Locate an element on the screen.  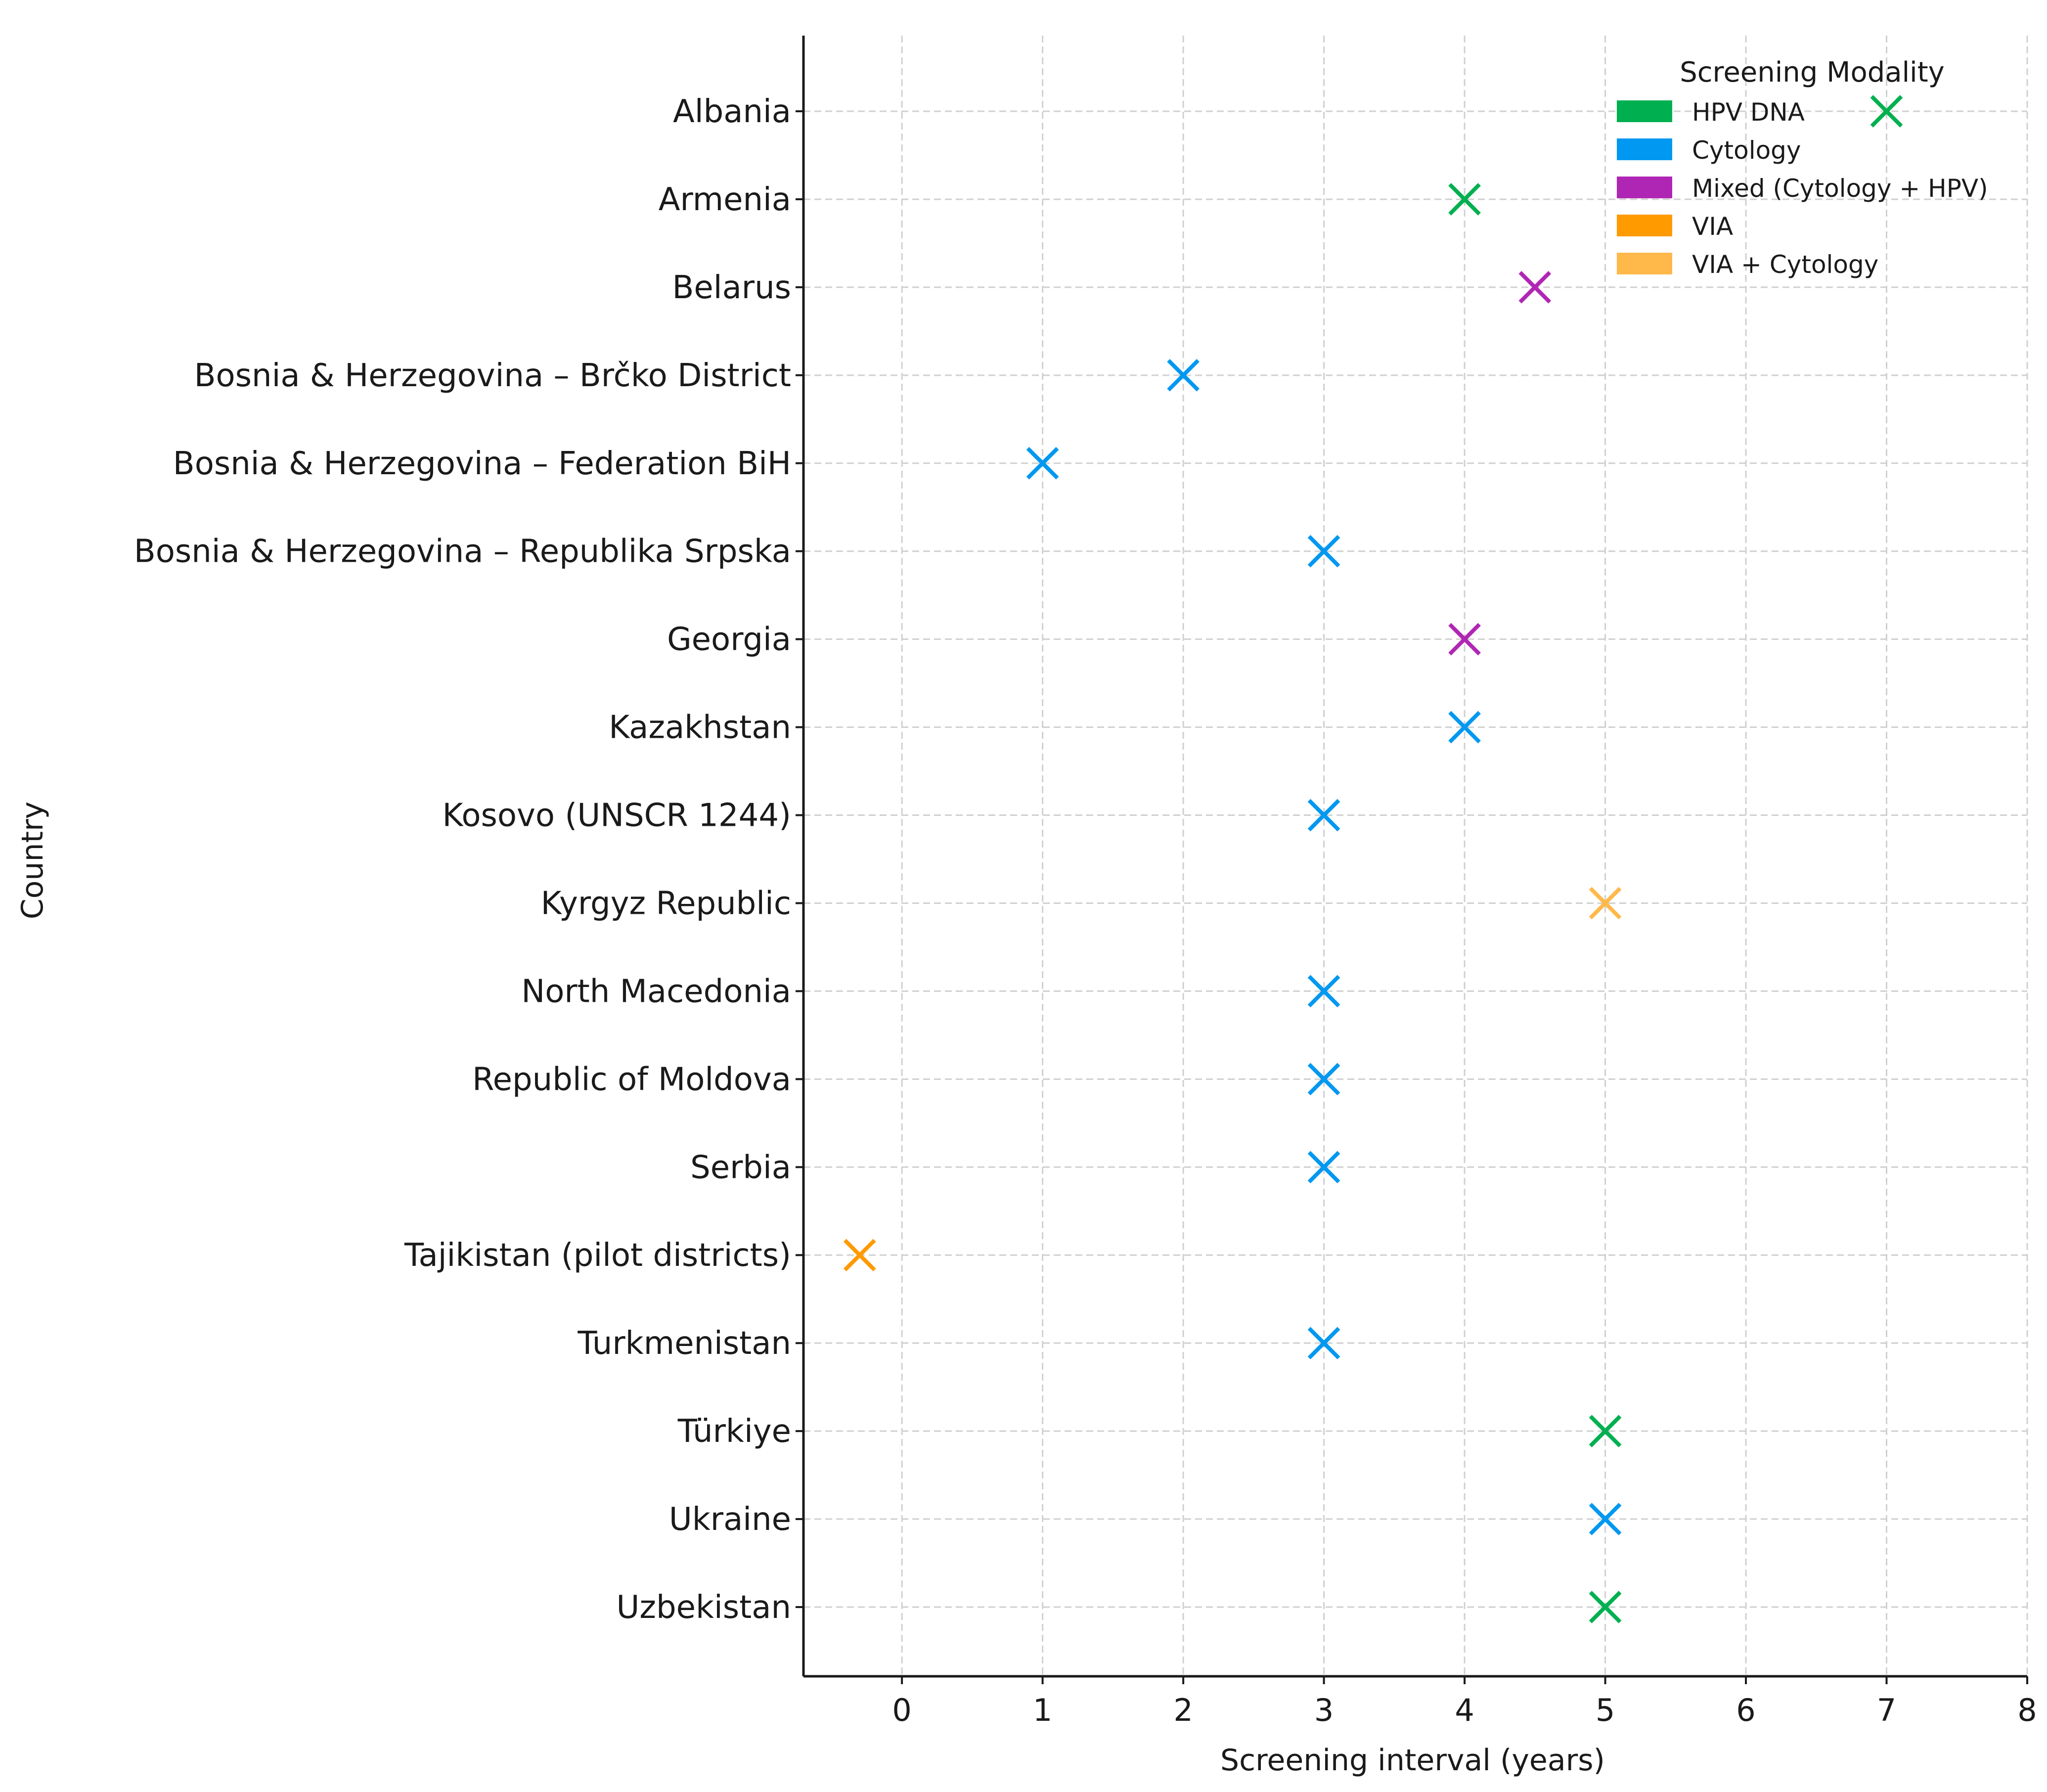
x-tick-label: 3 is located at coordinates (1324, 1710).